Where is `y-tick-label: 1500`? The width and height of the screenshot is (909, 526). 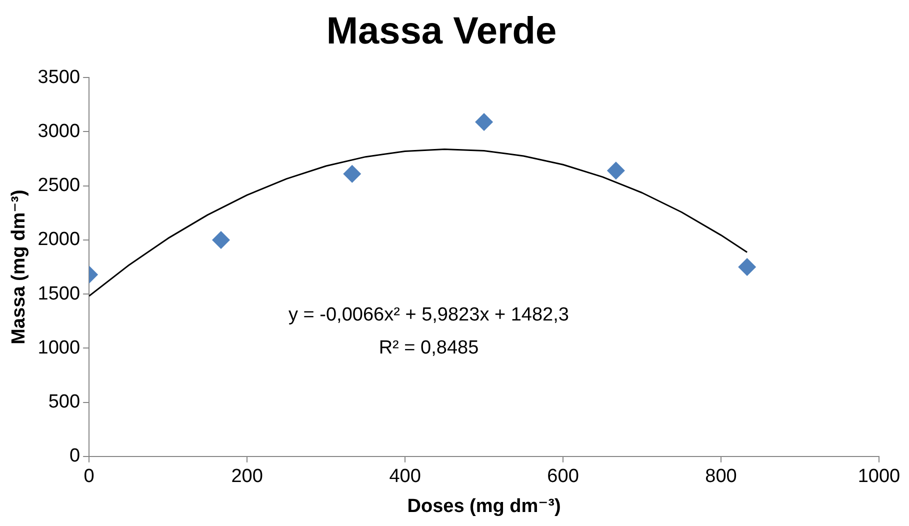 y-tick-label: 1500 is located at coordinates (59, 293).